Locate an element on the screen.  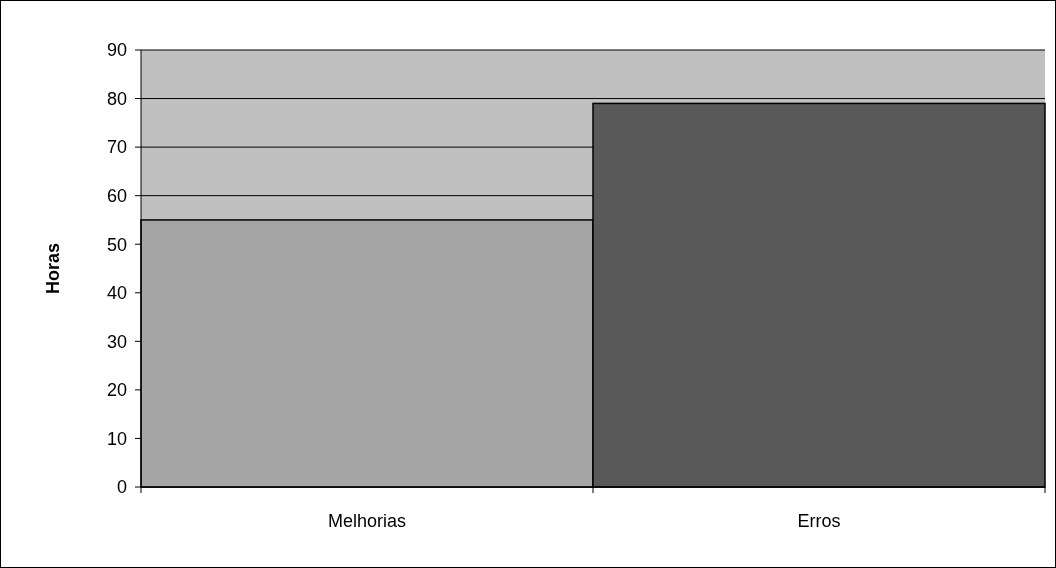
y-tick-label: 70 is located at coordinates (116, 147).